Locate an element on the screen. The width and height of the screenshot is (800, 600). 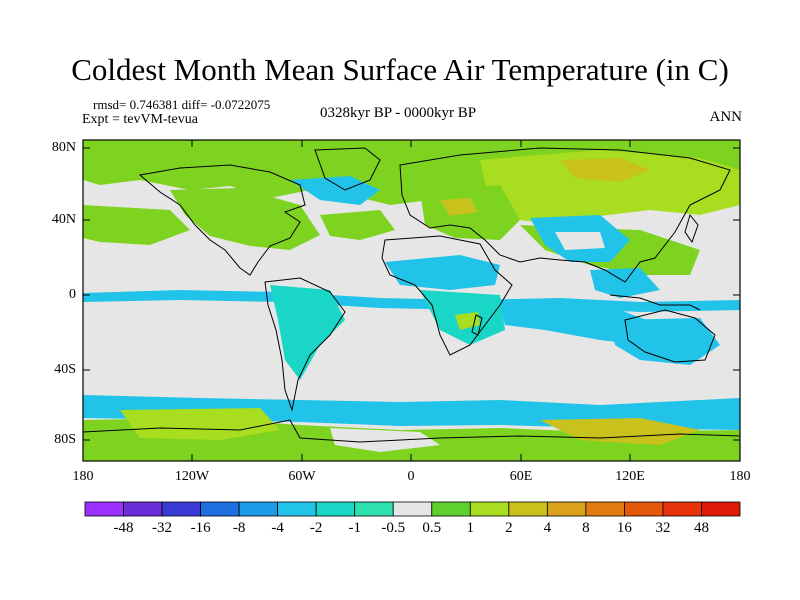
colorbar-label: 1 is located at coordinates (470, 528).